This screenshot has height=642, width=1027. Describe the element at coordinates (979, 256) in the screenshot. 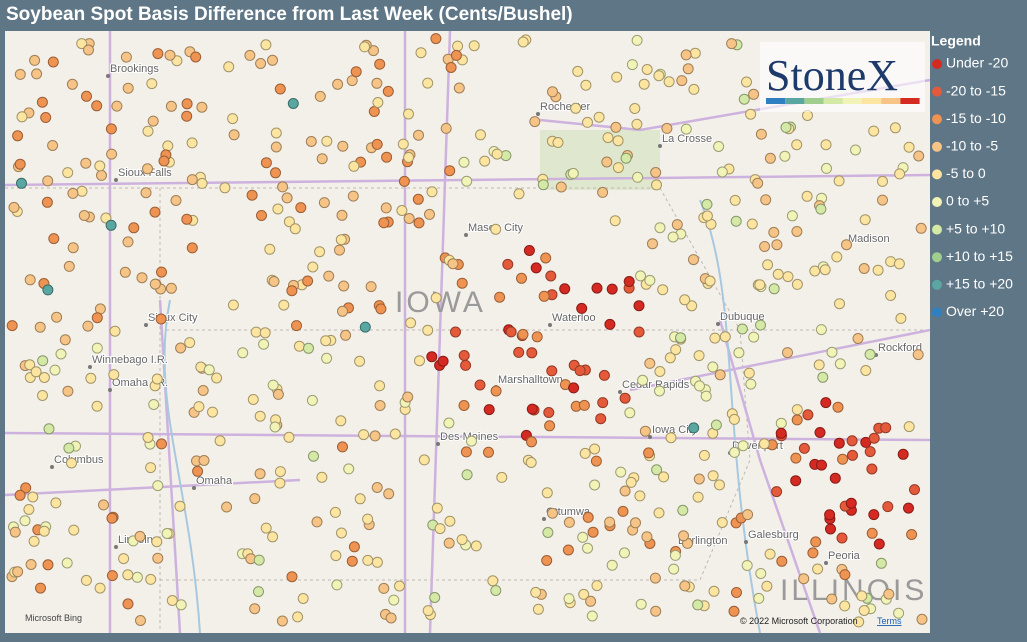

I see `legend-label: +10 to +15` at that location.